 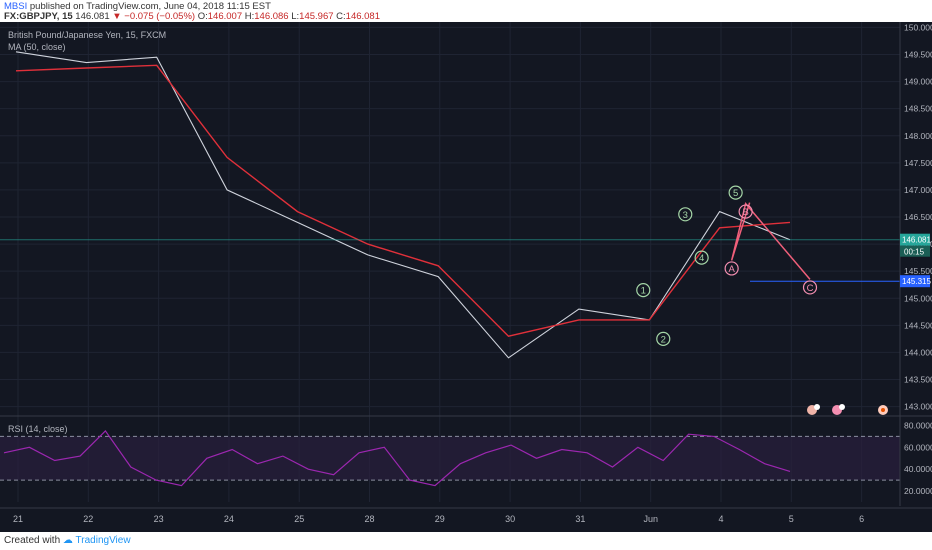 What do you see at coordinates (299, 519) in the screenshot?
I see `time-tick-label: 25` at bounding box center [299, 519].